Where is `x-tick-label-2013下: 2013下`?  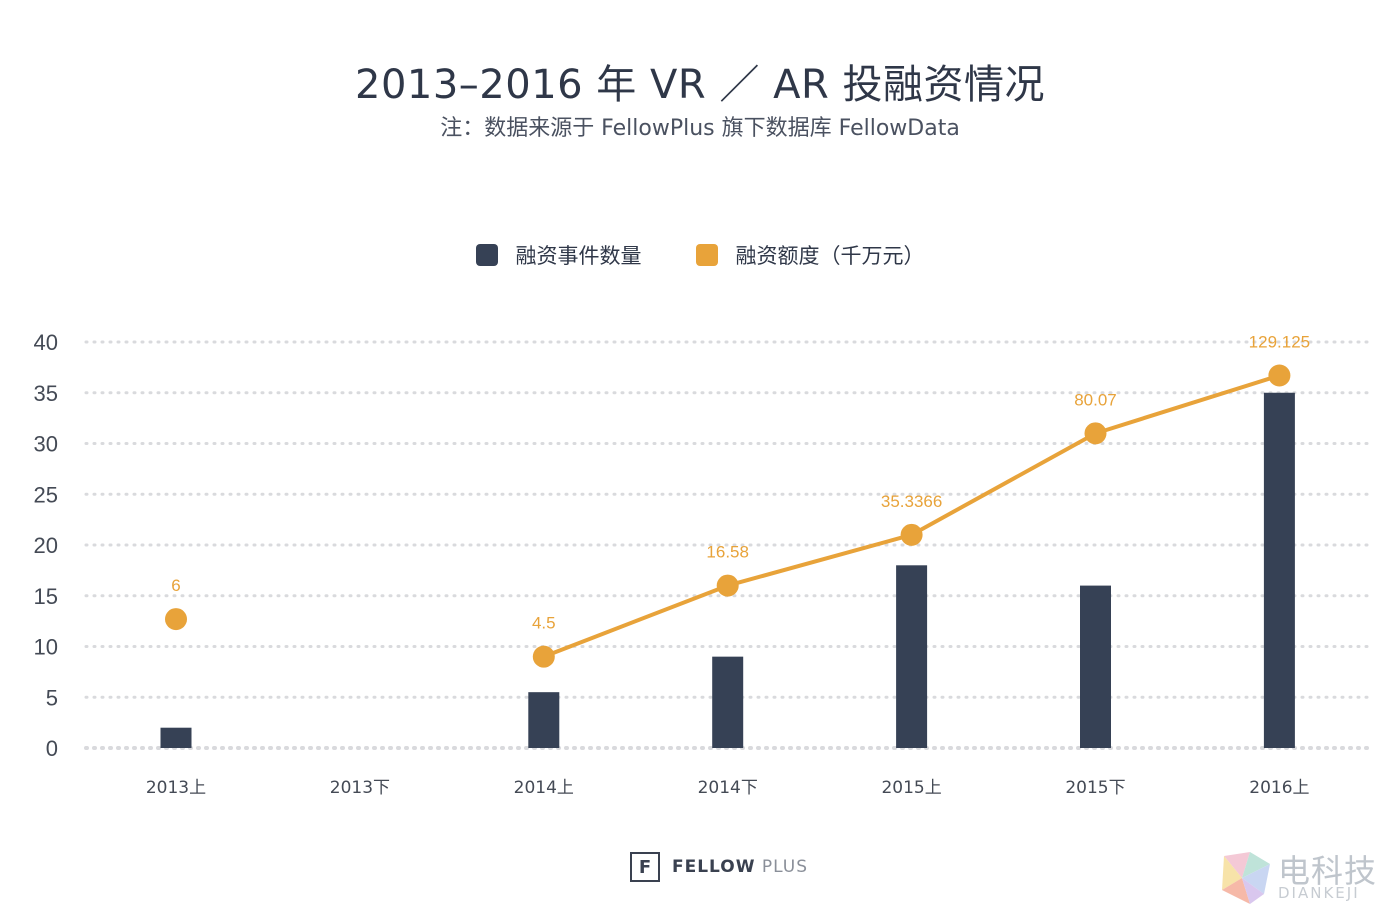
x-tick-label-2013下: 2013下 is located at coordinates (360, 788).